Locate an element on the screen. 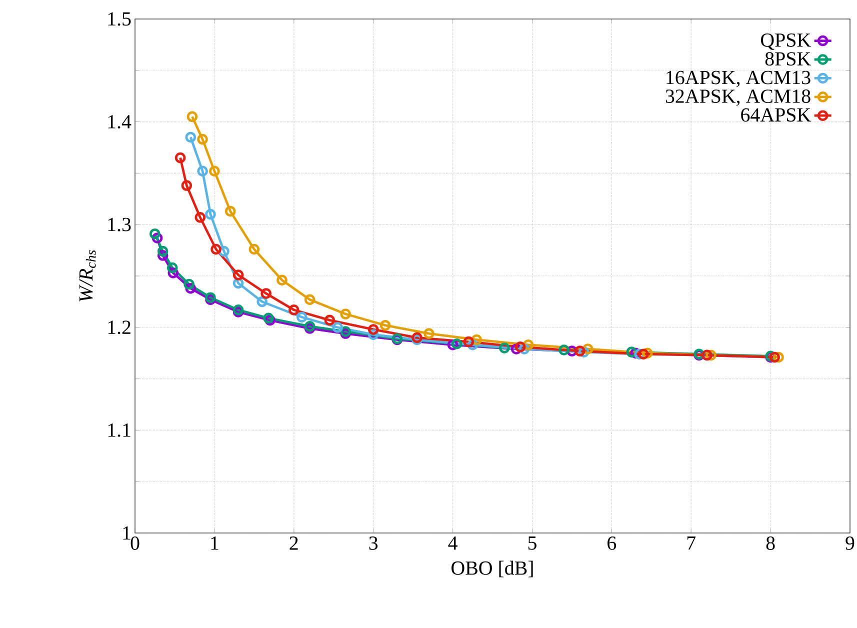  legend-label: 64APSK is located at coordinates (776, 115).